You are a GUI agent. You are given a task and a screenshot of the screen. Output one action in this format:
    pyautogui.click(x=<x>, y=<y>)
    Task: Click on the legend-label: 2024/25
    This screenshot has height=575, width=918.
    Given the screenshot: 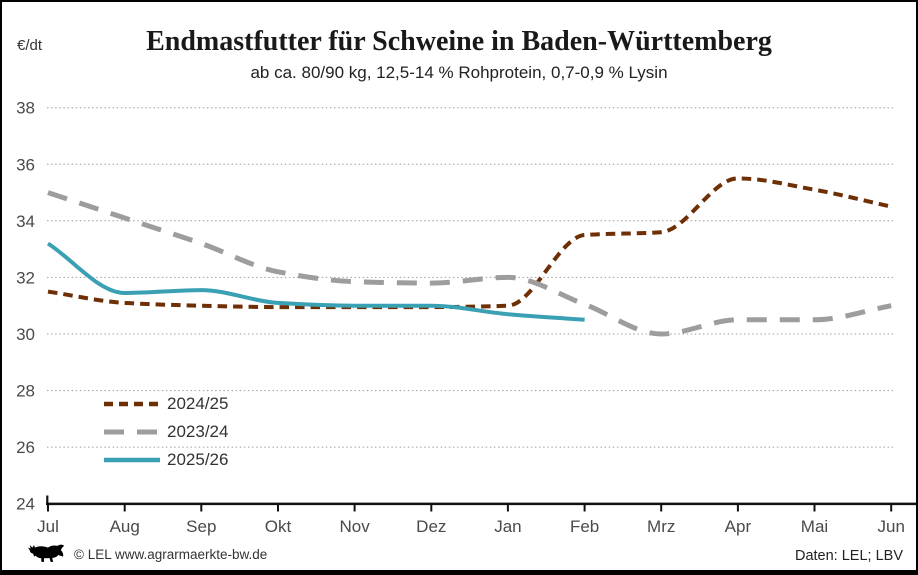 What is the action you would take?
    pyautogui.click(x=198, y=403)
    